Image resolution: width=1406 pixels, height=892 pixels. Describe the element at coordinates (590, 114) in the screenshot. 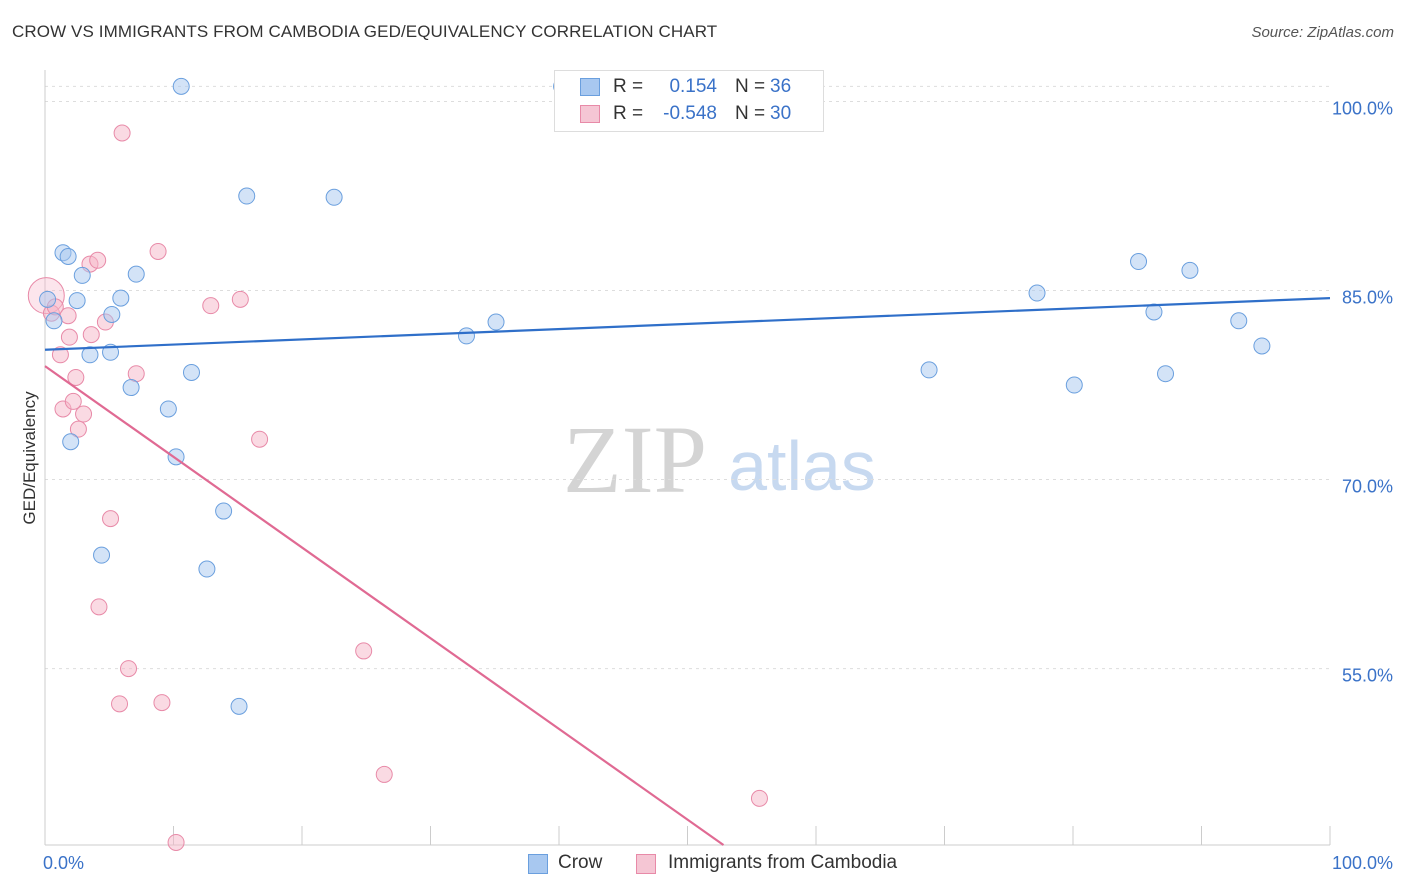

I see `legend-swatch-cambodia` at that location.